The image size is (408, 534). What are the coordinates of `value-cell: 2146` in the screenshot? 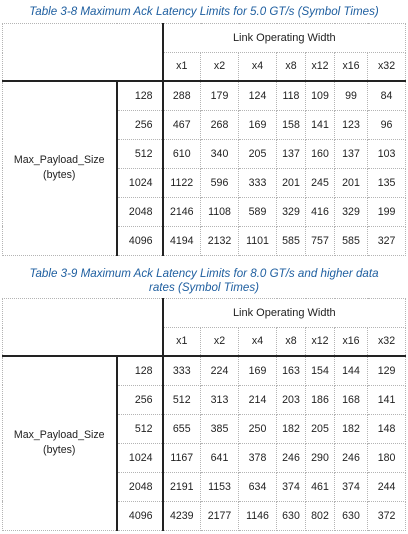 It's located at (181, 211).